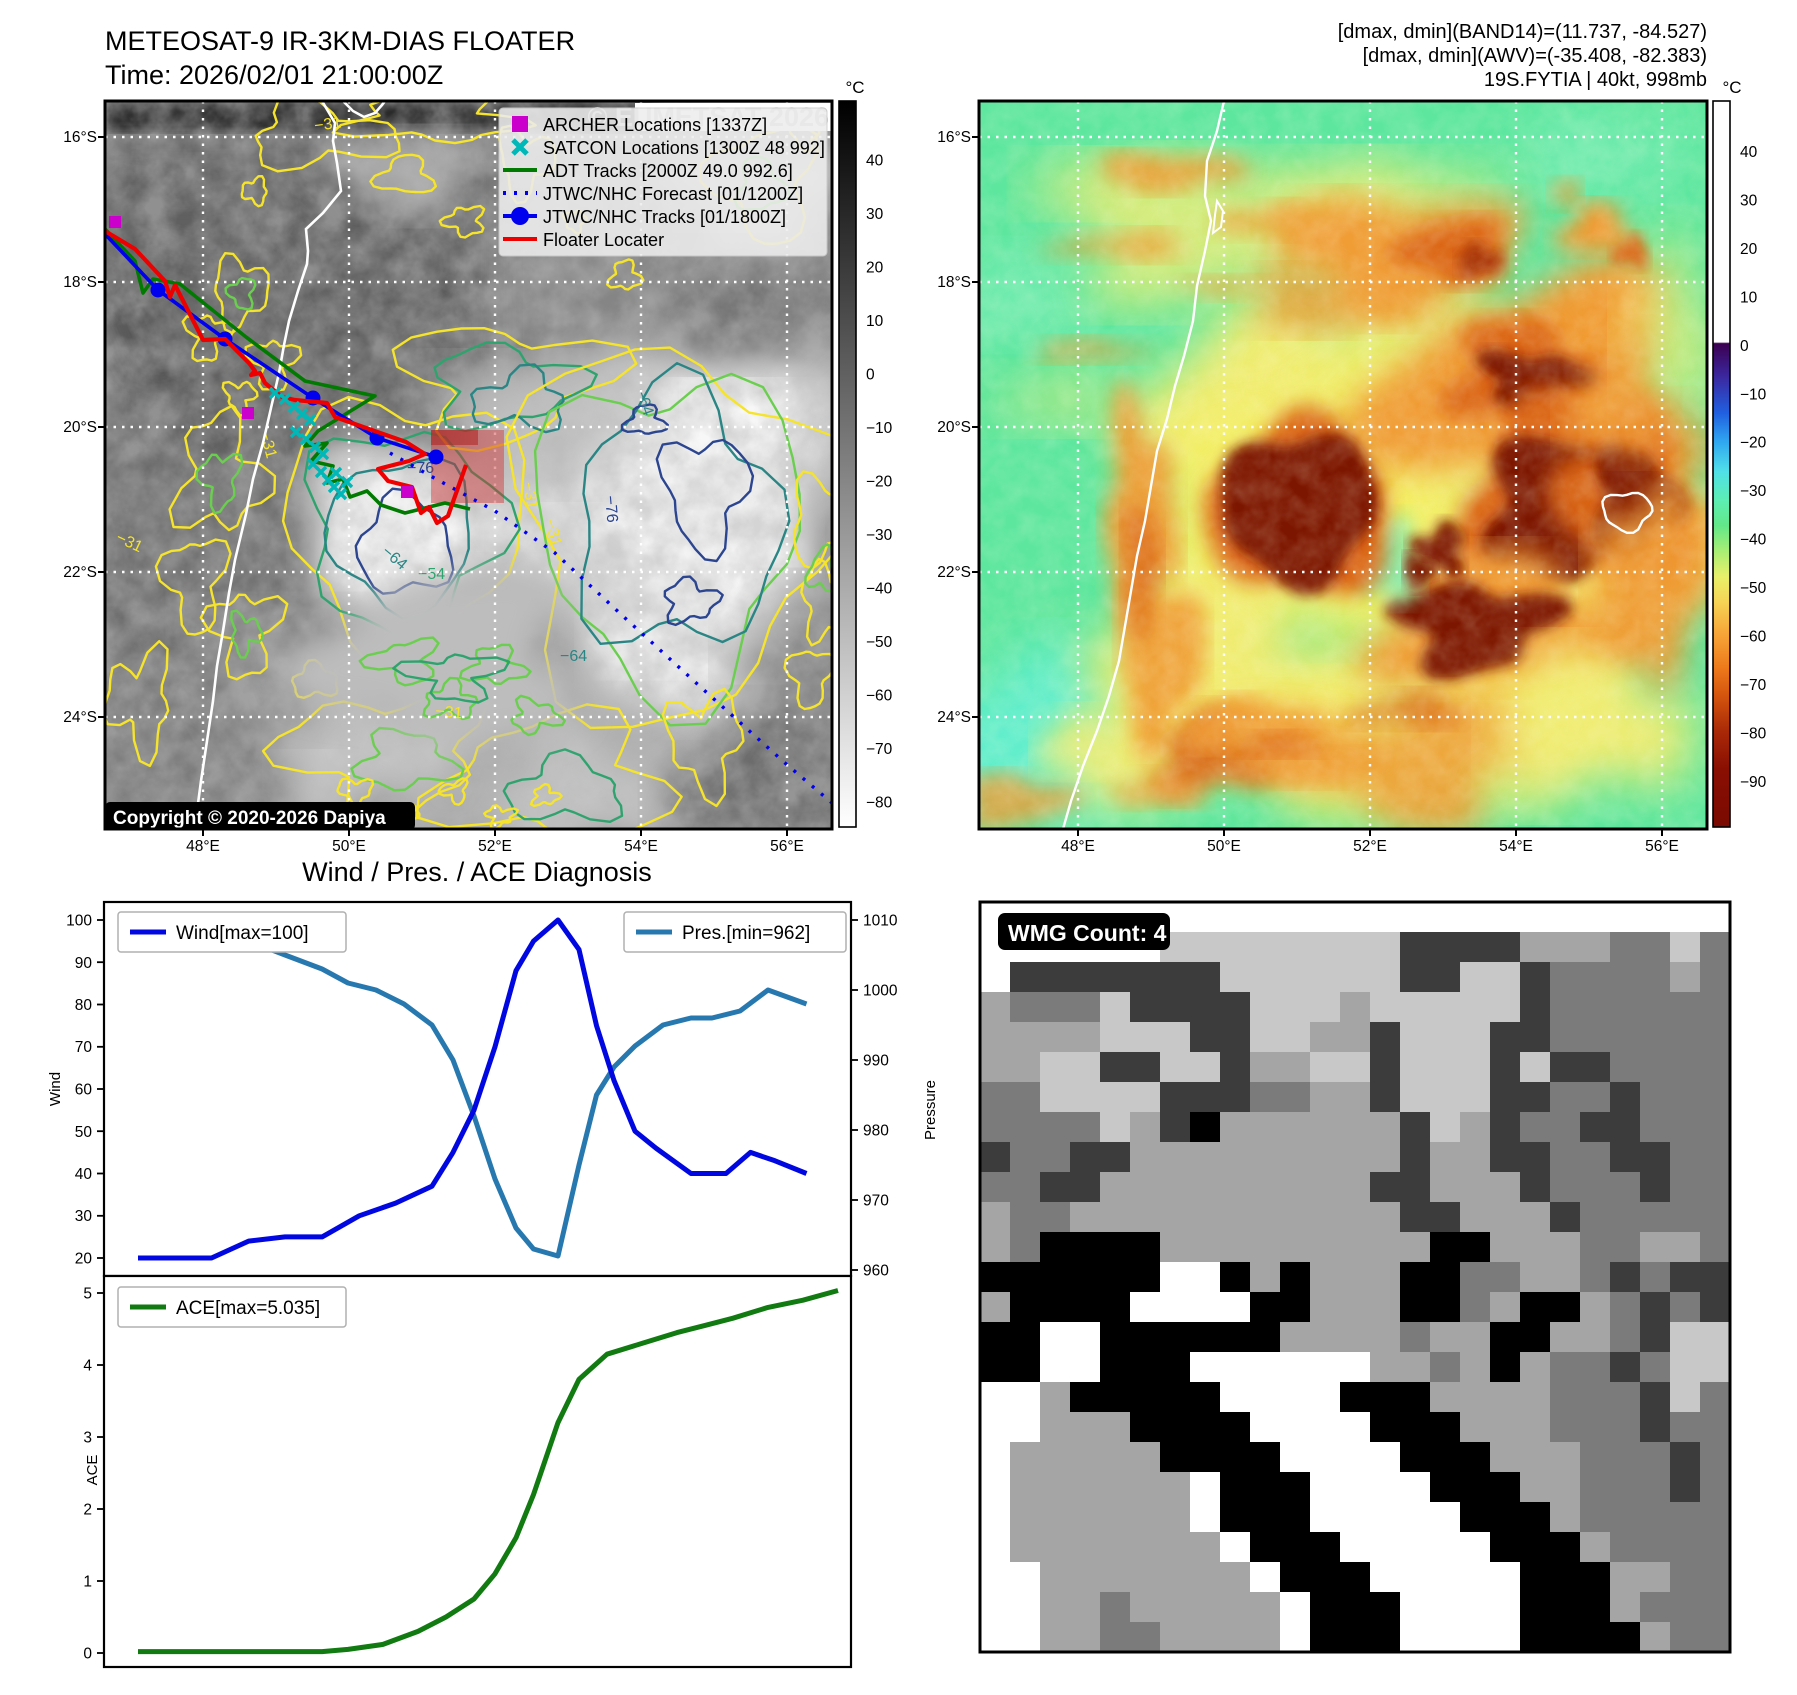  Describe the element at coordinates (249, 818) in the screenshot. I see `svg-text: Copyright © 2020-2026 Dapiya` at that location.